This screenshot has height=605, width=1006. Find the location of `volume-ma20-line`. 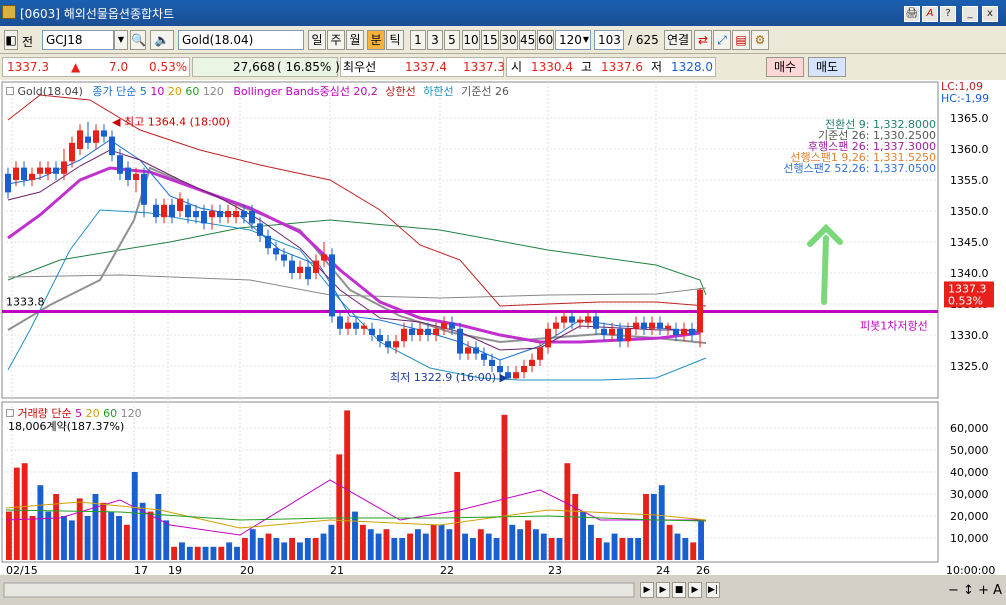

volume-ma20-line is located at coordinates (356, 515).